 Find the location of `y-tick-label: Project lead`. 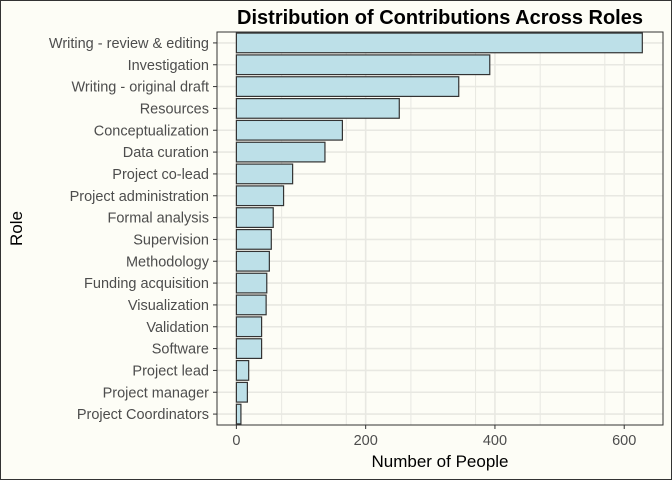

y-tick-label: Project lead is located at coordinates (170, 371).